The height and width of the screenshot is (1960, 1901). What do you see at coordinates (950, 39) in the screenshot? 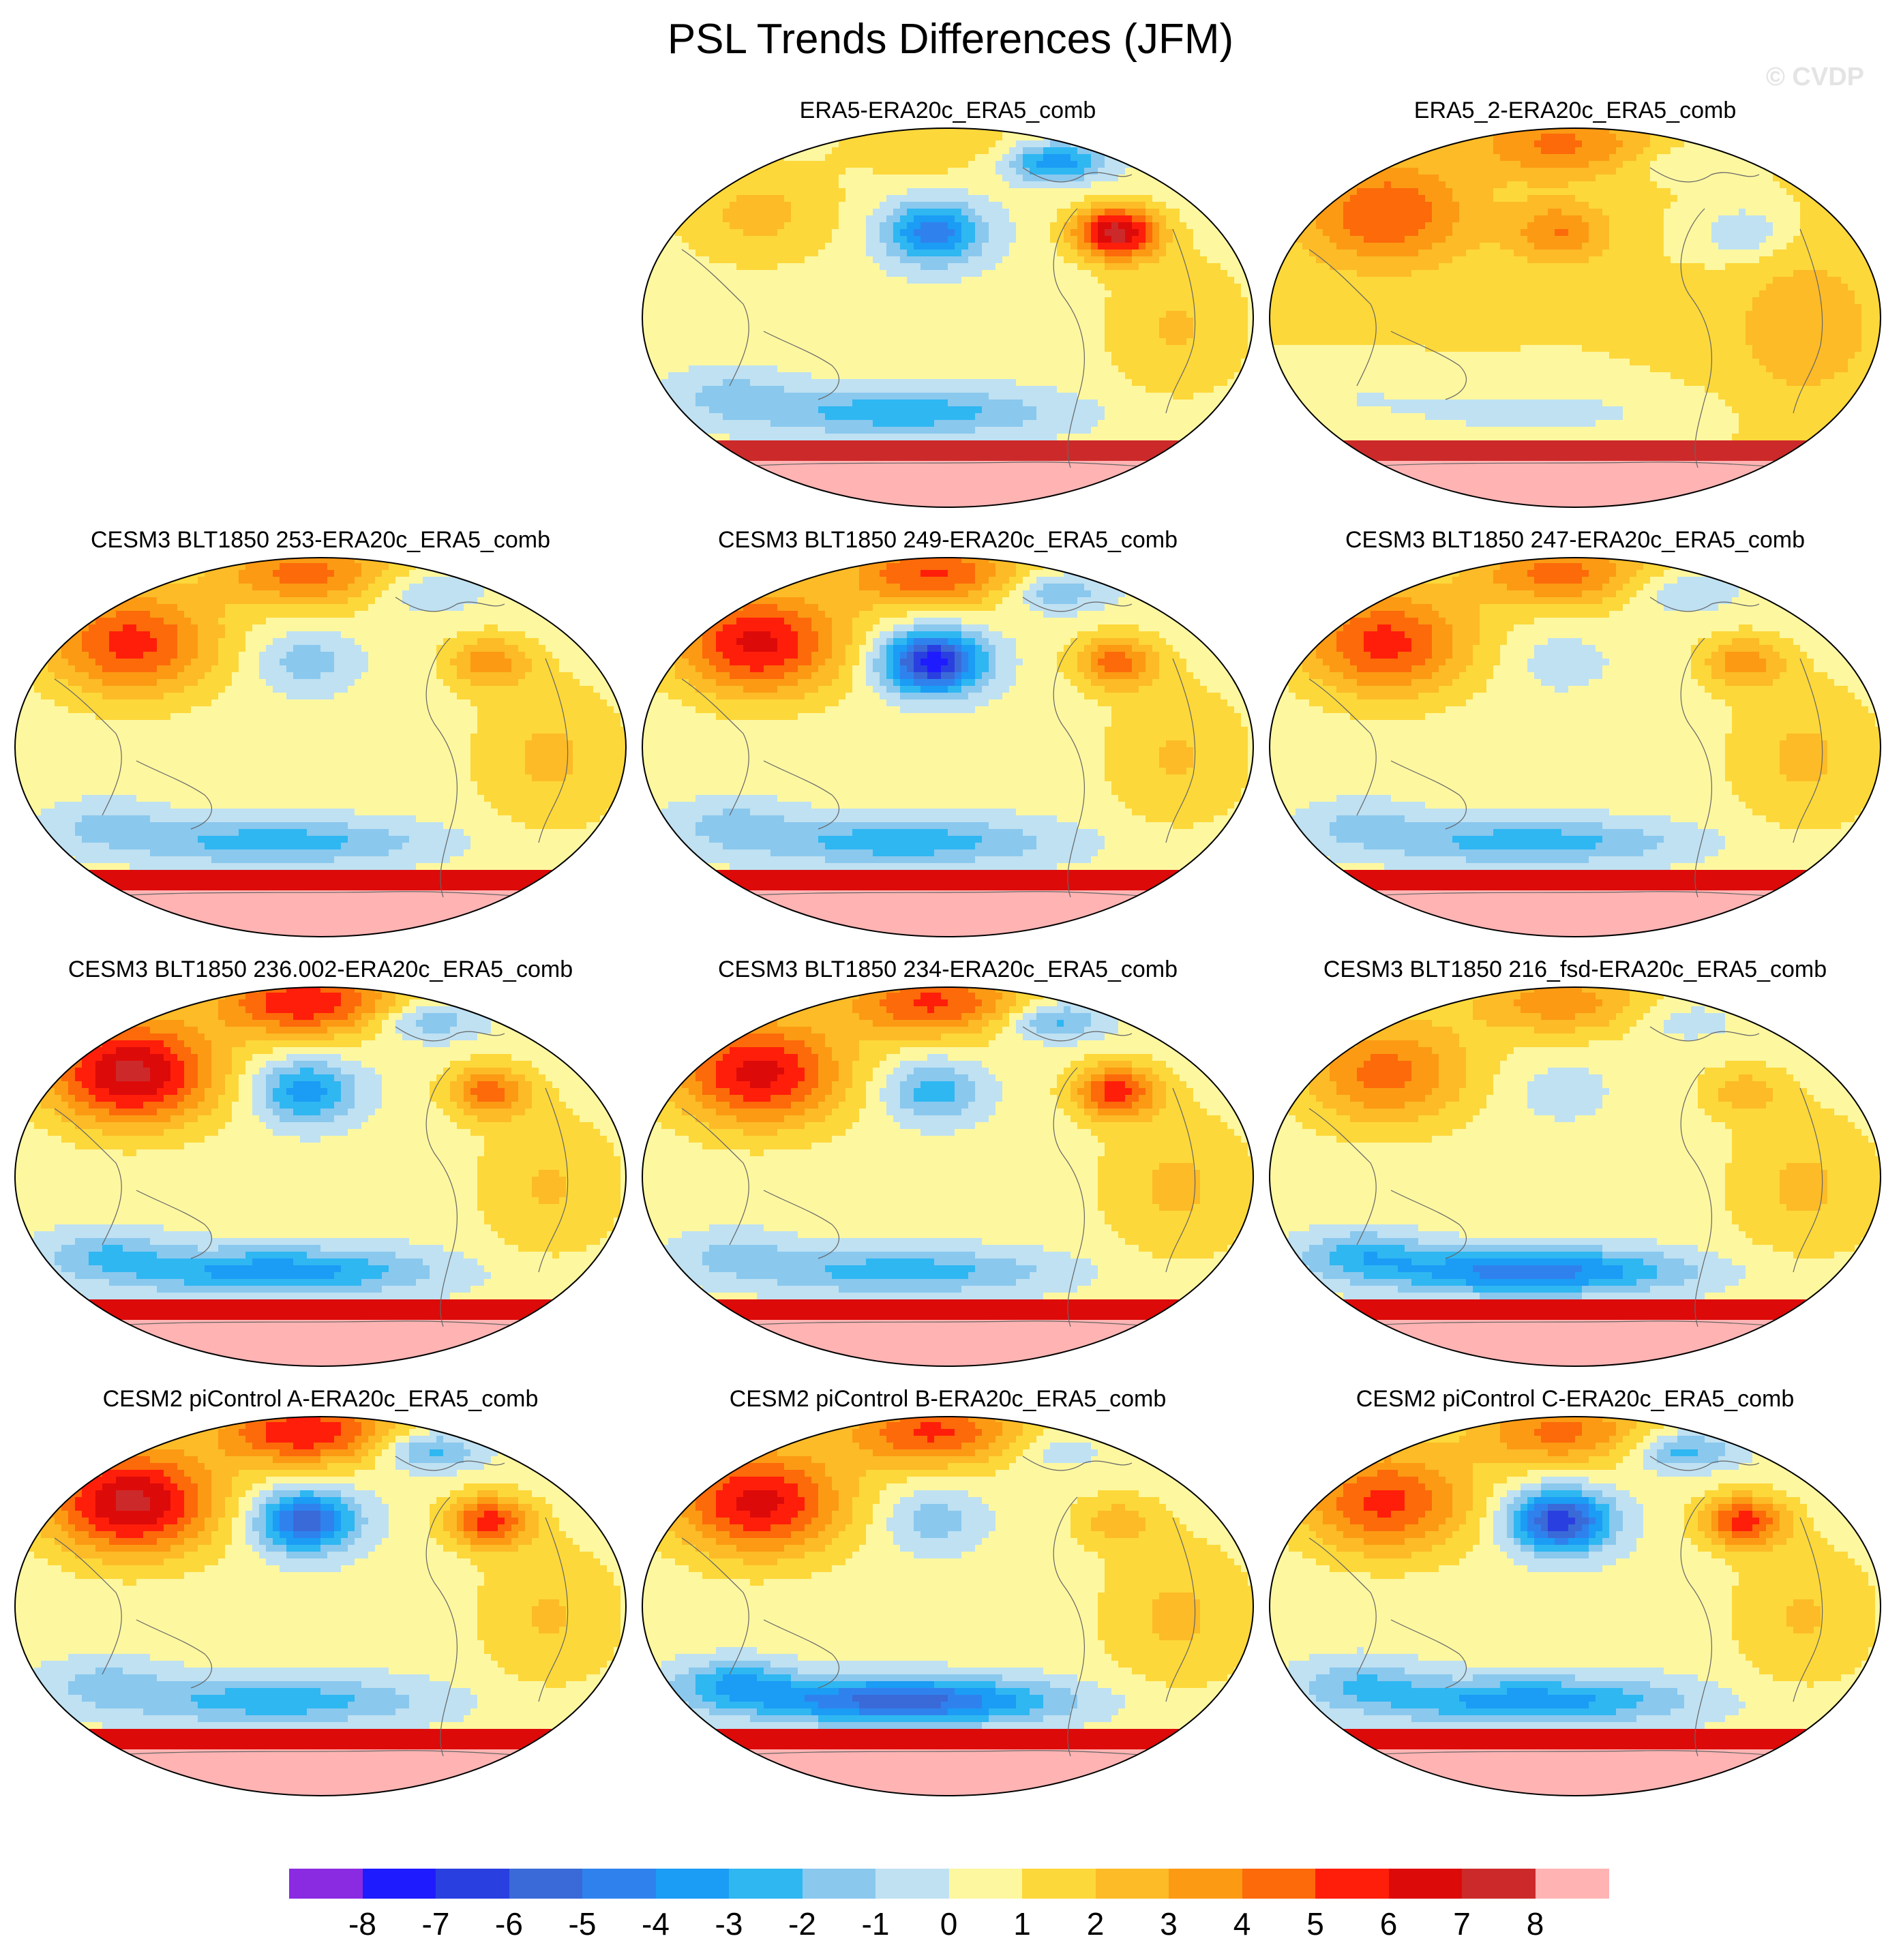
I see `figure-title: PSL Trends Differences (JFM)` at bounding box center [950, 39].